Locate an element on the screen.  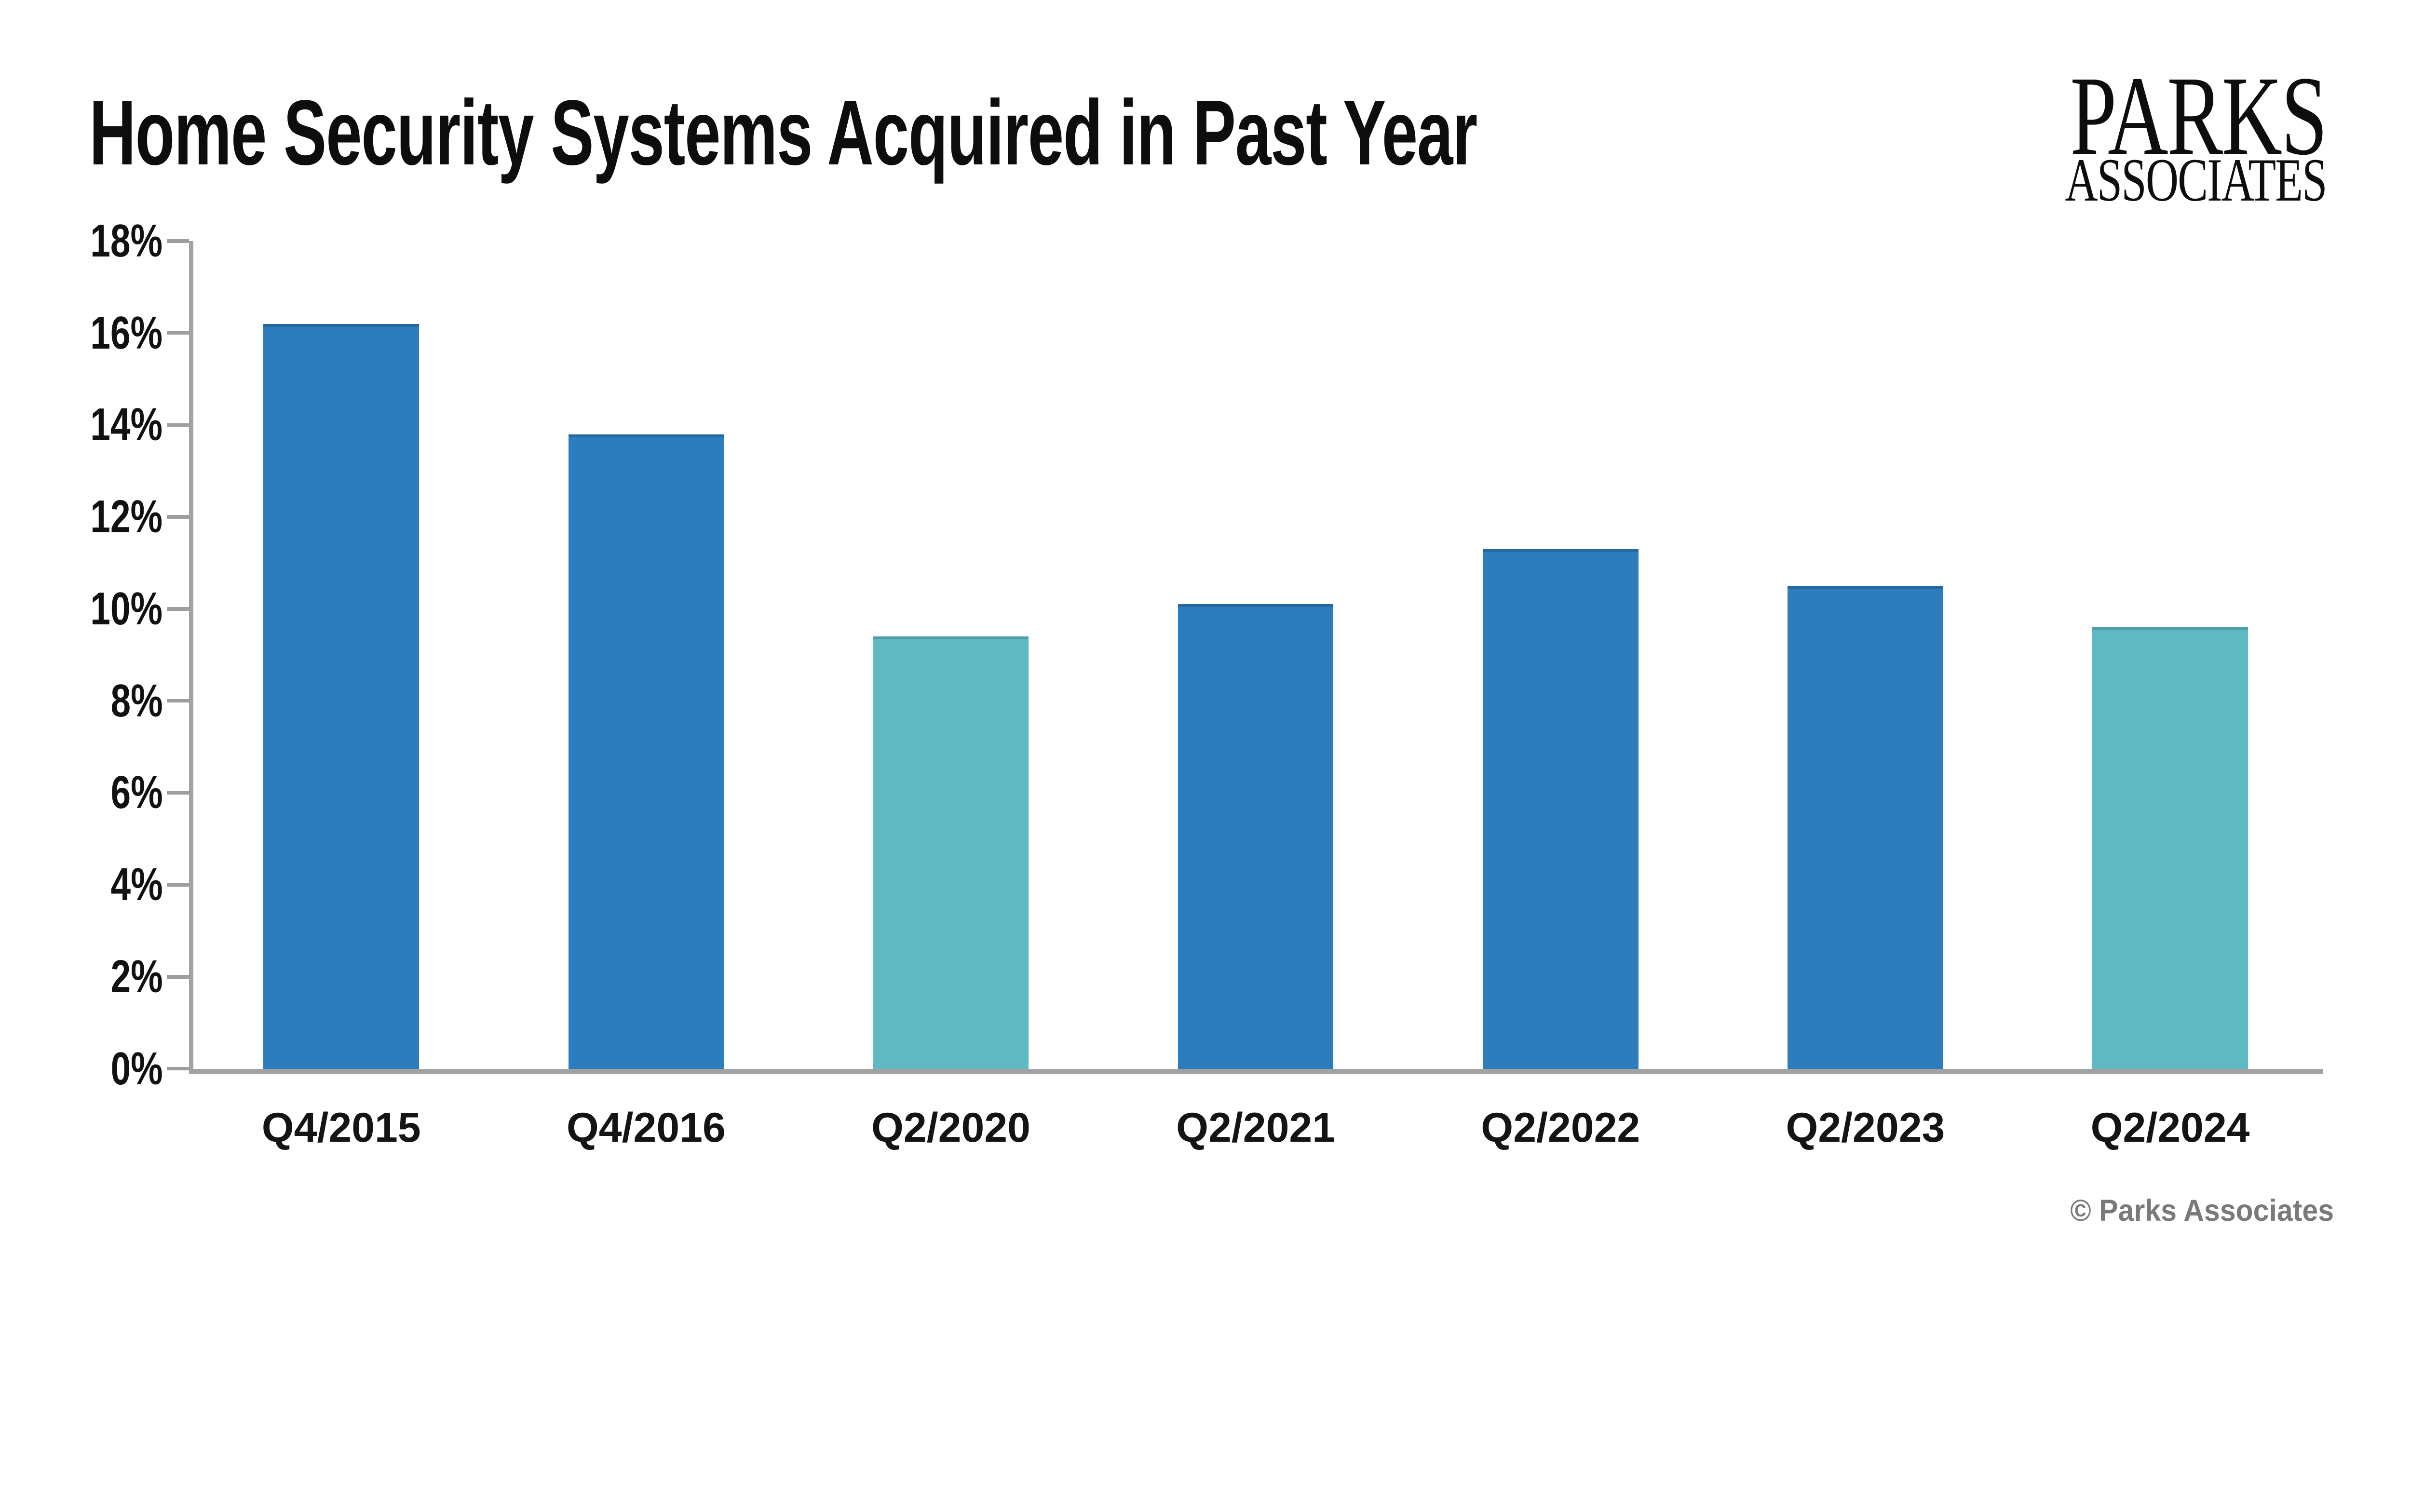
bar-q2-2022 is located at coordinates (1561, 809).